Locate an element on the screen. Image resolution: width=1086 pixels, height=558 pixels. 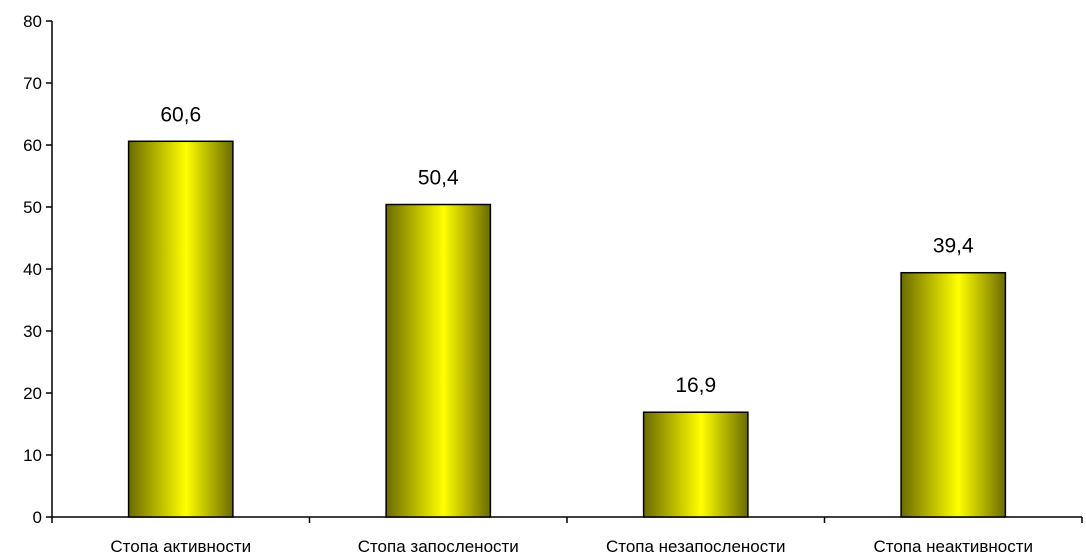
x-category-label: Стопа незапослености is located at coordinates (696, 546).